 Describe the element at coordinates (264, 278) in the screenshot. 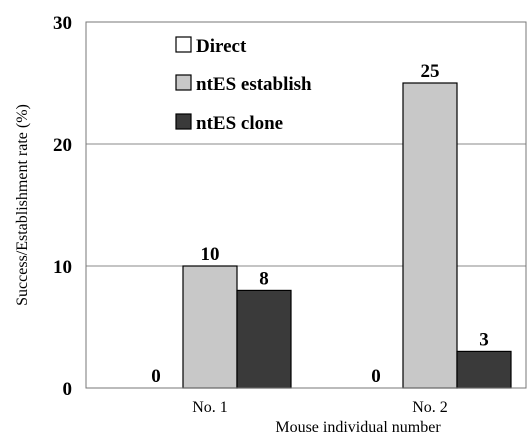

I see `data-label-ntes-clone-1: 8` at that location.